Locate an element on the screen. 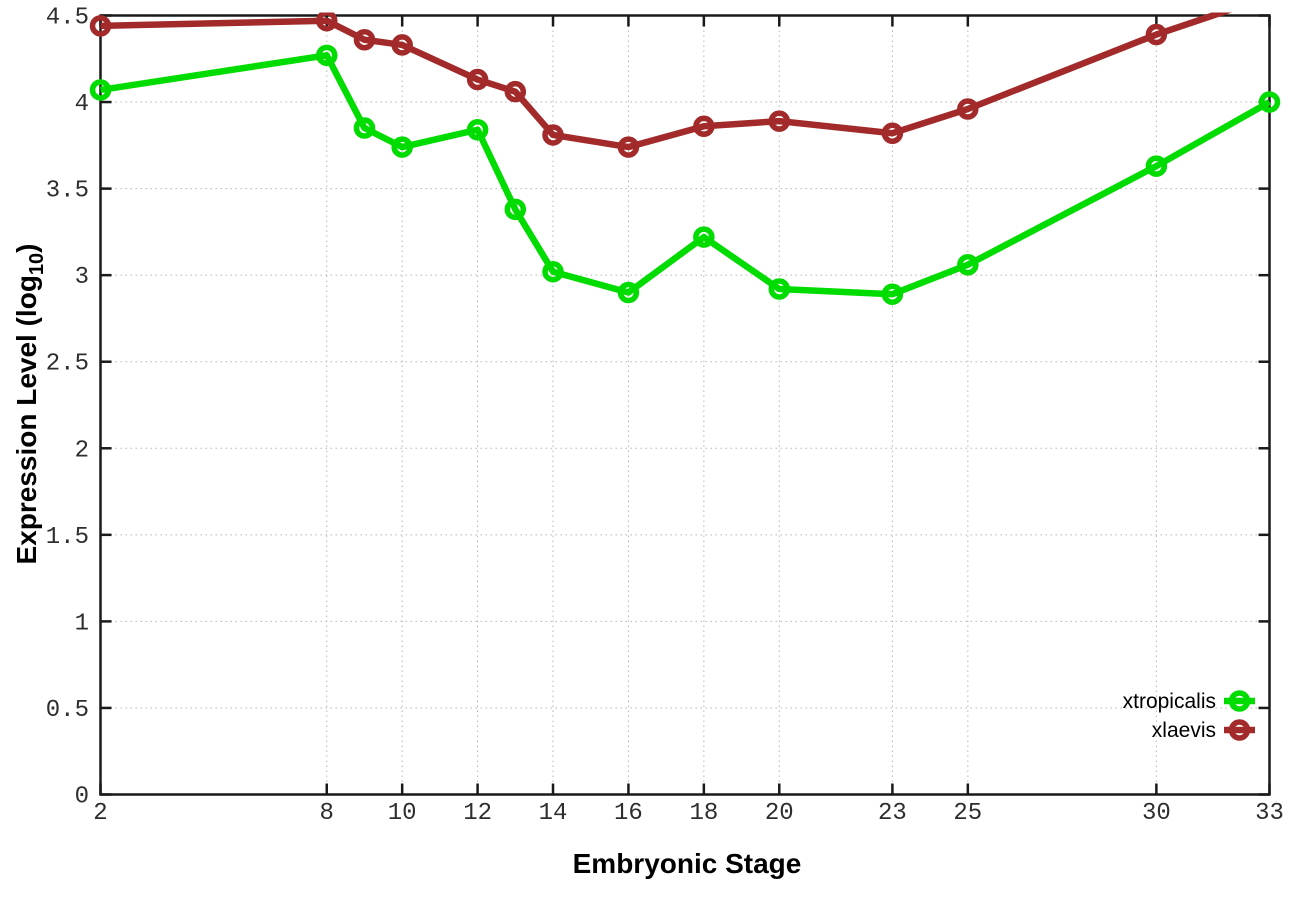  legend-item-xtropicalis: xtropicalis is located at coordinates (1189, 701).